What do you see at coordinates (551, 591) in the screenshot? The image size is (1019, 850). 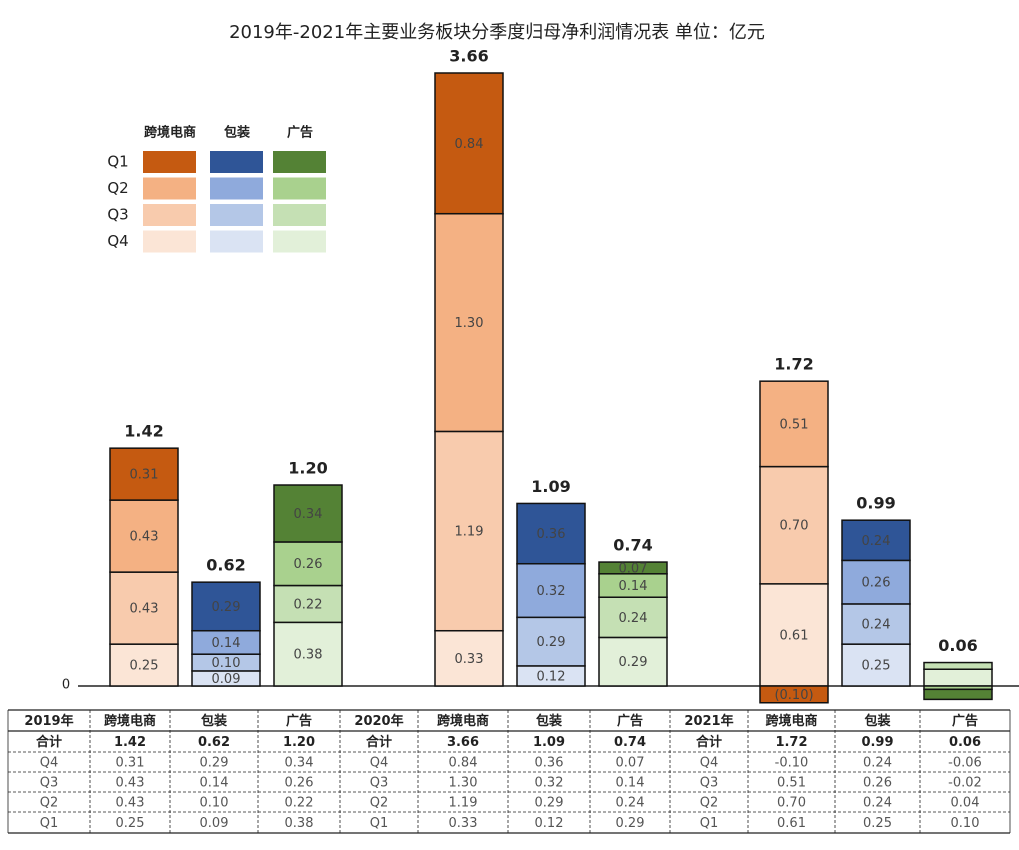 I see `segment-label: 0.32` at bounding box center [551, 591].